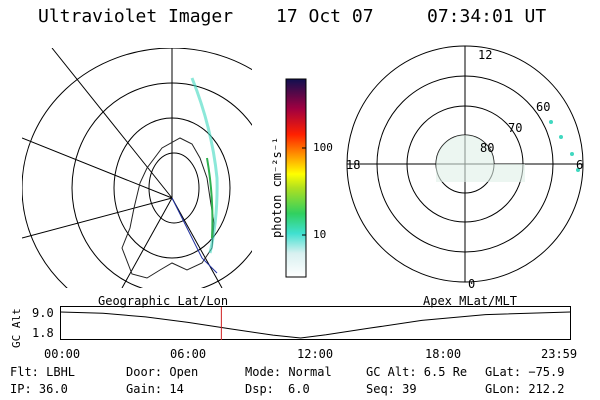 The height and width of the screenshot is (400, 600). I want to click on time-label: 07:34:01 UT, so click(487, 16).